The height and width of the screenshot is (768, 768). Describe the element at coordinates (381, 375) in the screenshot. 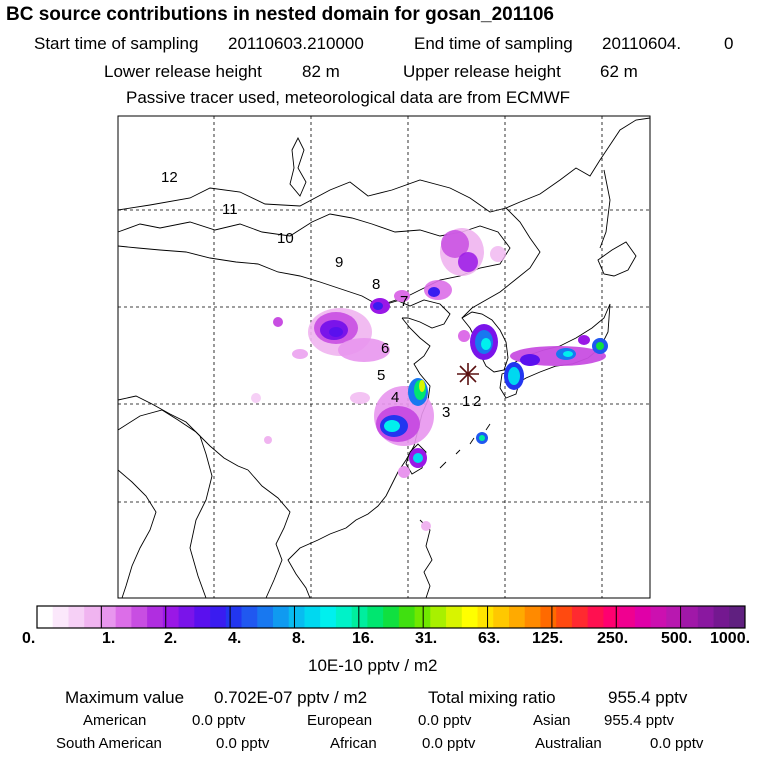

I see `trajectory-label-5: 5` at that location.